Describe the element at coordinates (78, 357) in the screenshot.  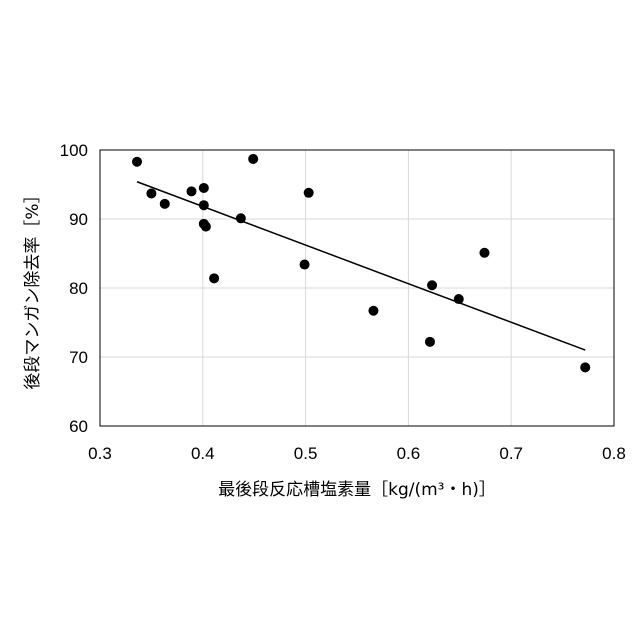
I see `y-tick-label: 70` at that location.